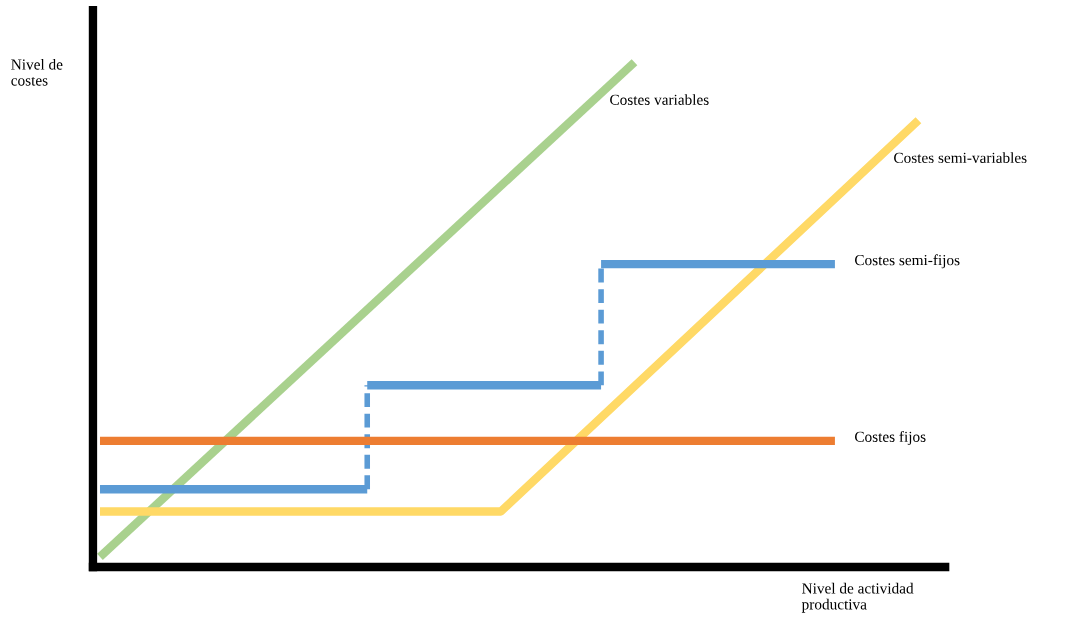 This screenshot has height=620, width=1076. Describe the element at coordinates (960, 157) in the screenshot. I see `series-label: Costes semi-variables` at that location.